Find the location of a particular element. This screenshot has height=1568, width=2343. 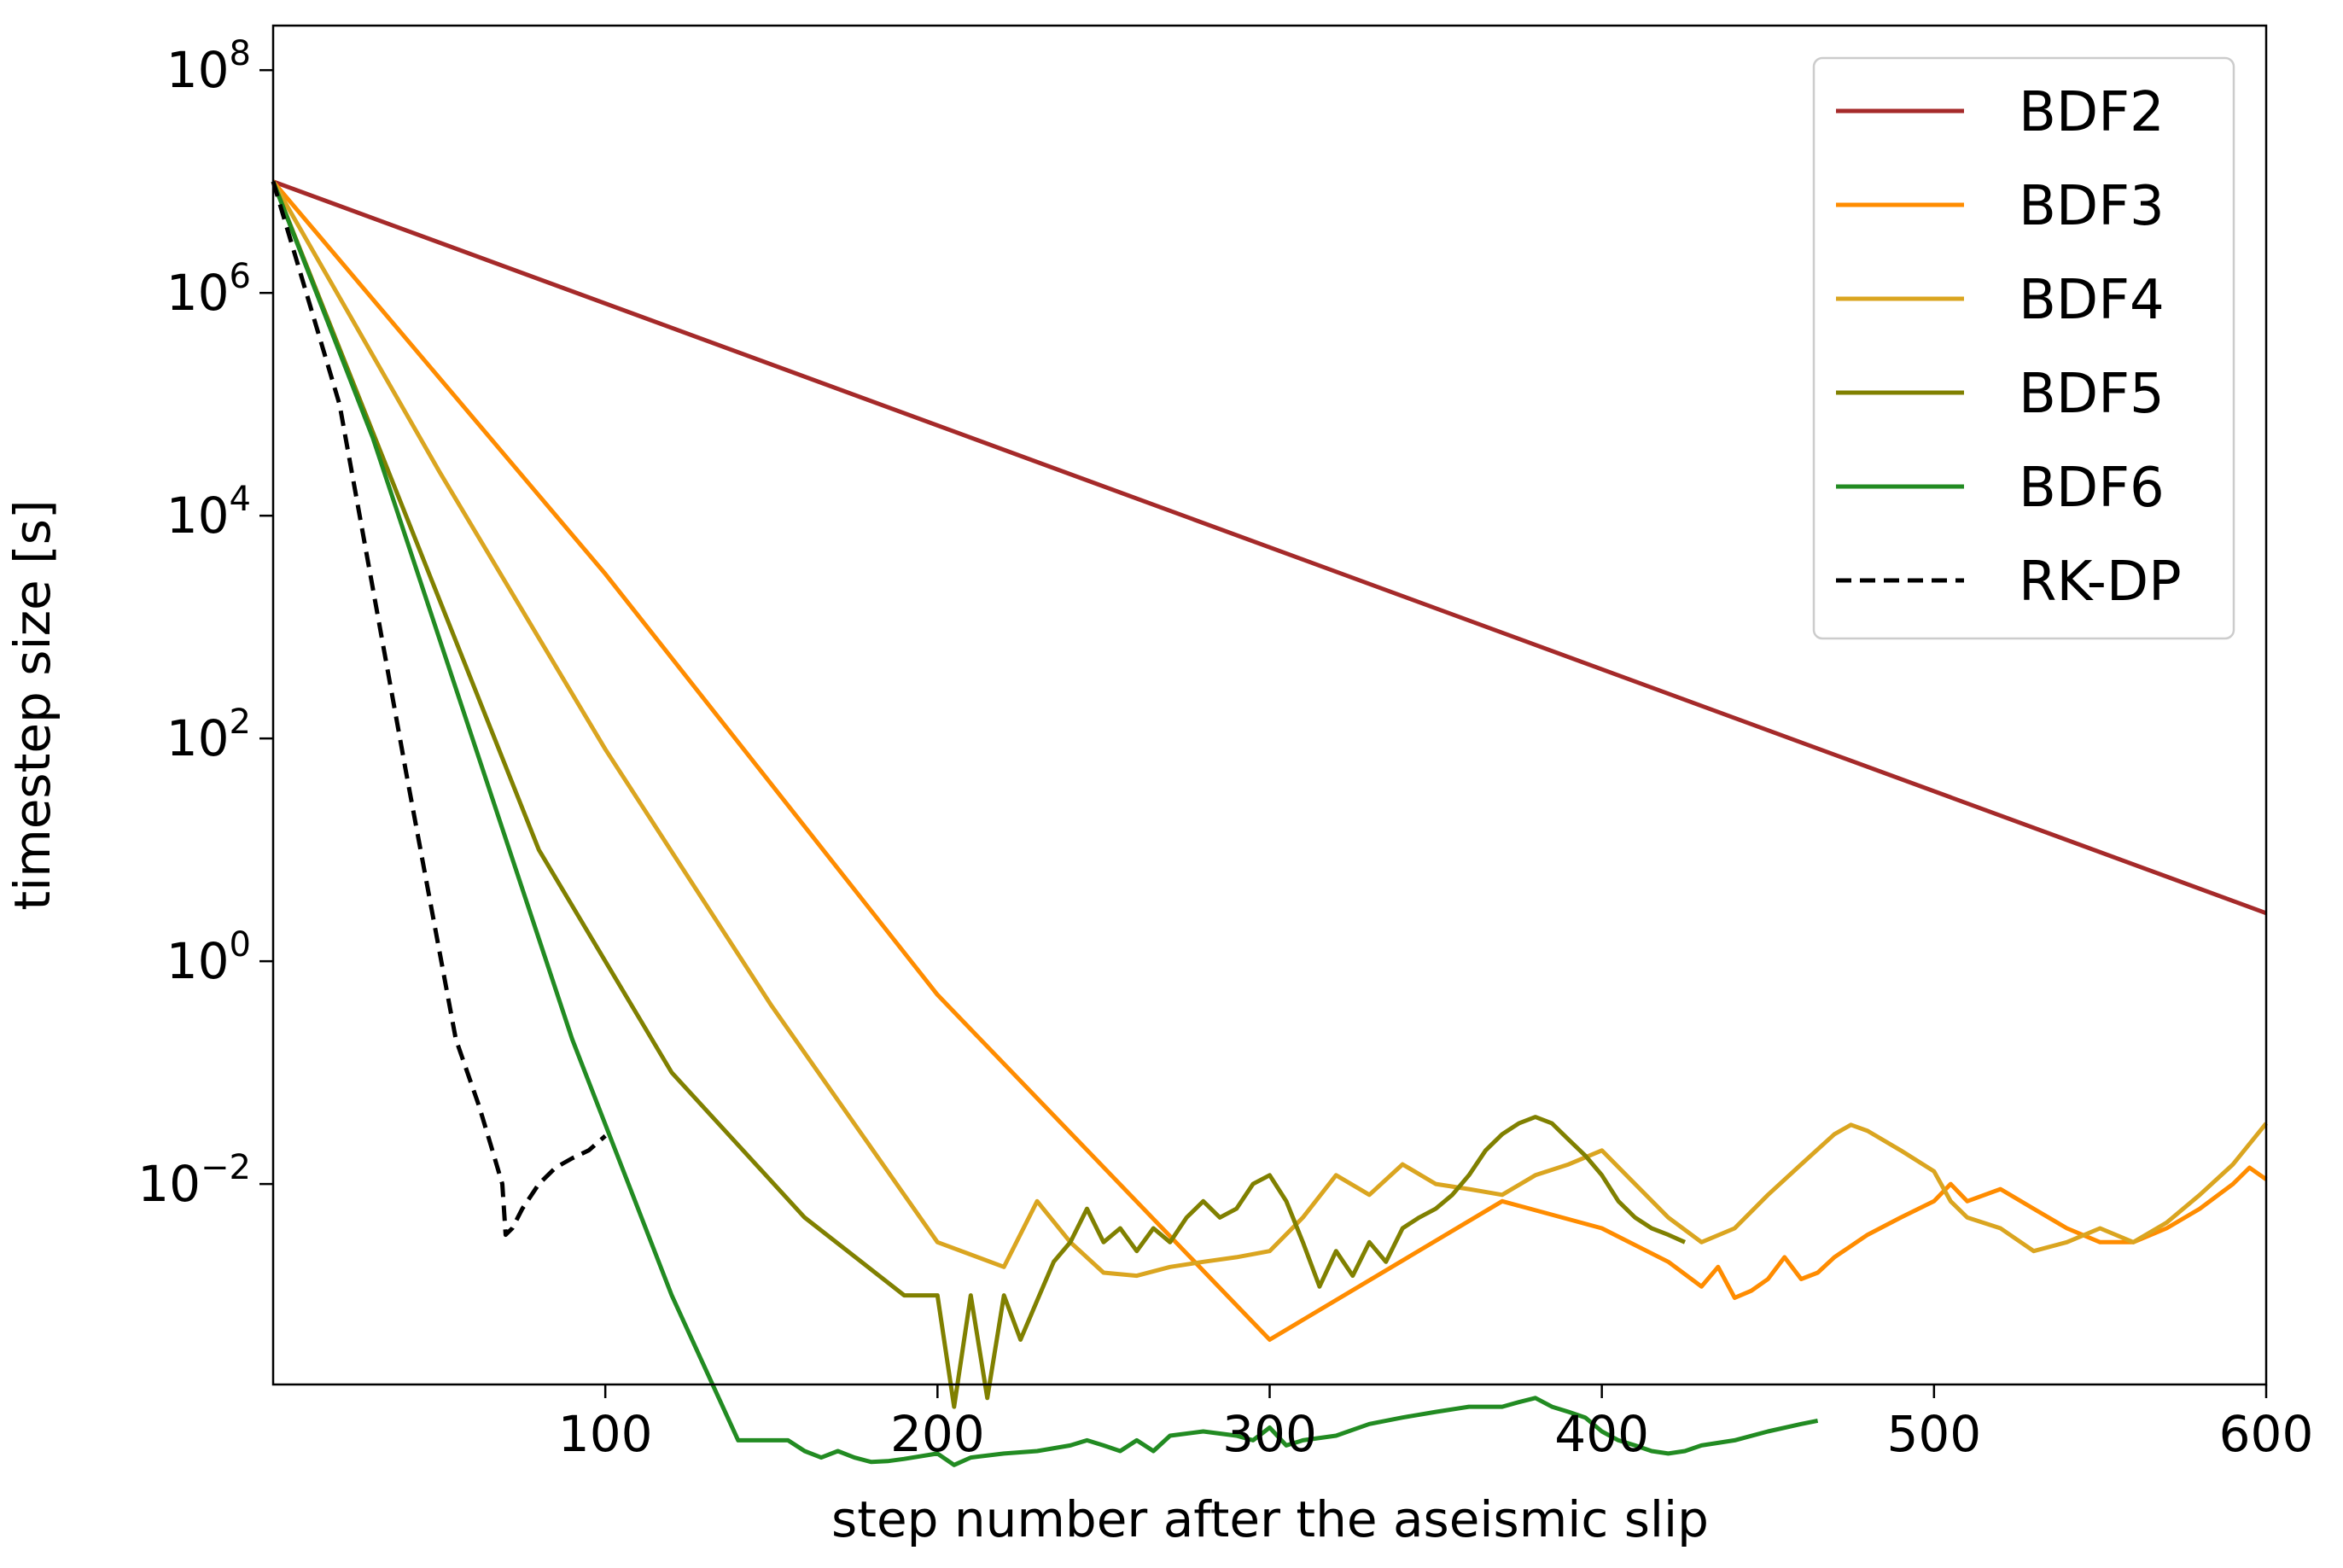

x-tick-label: 400 is located at coordinates (1601, 1434).